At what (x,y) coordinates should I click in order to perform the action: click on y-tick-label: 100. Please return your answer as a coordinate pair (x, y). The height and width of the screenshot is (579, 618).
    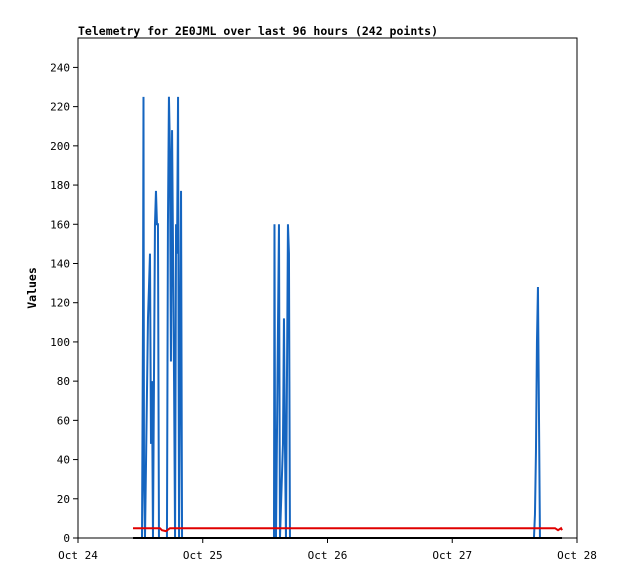
    Looking at the image, I should click on (60, 342).